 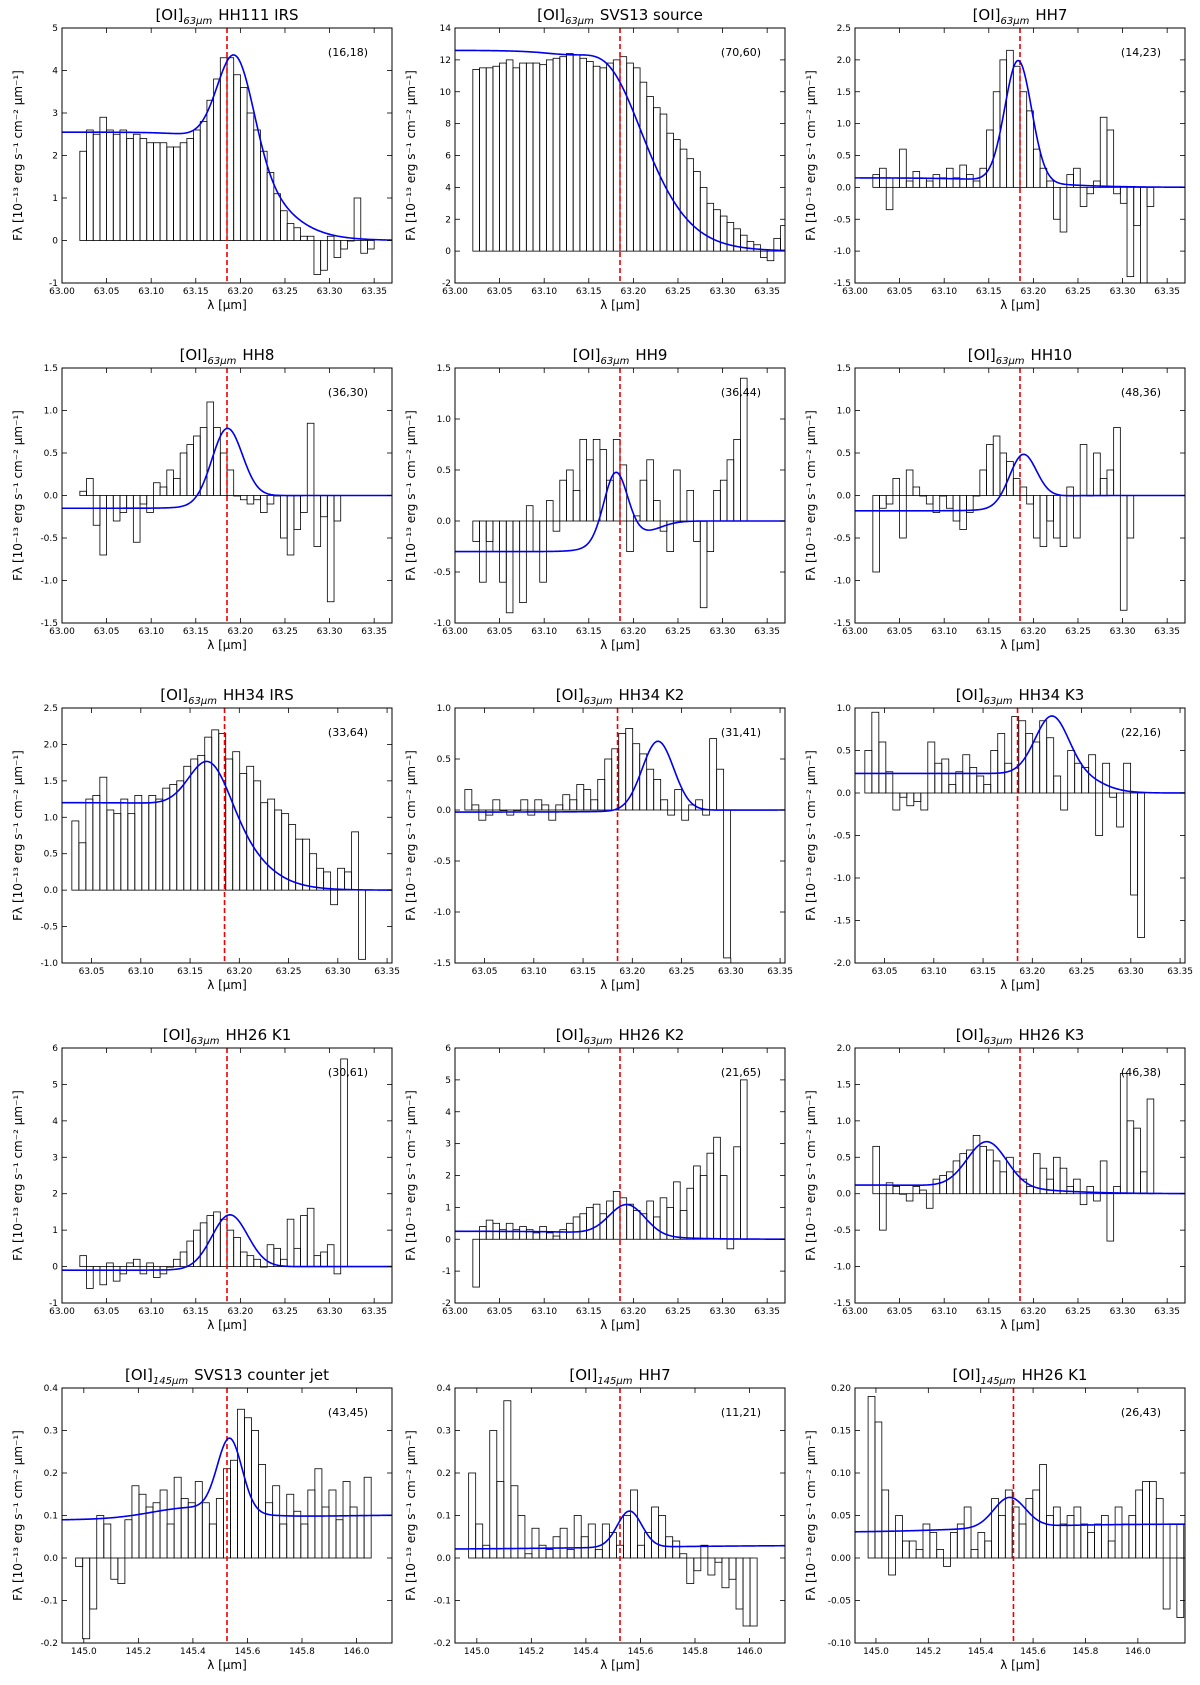 What do you see at coordinates (767, 292) in the screenshot?
I see `x-tick-label: 63.35` at bounding box center [767, 292].